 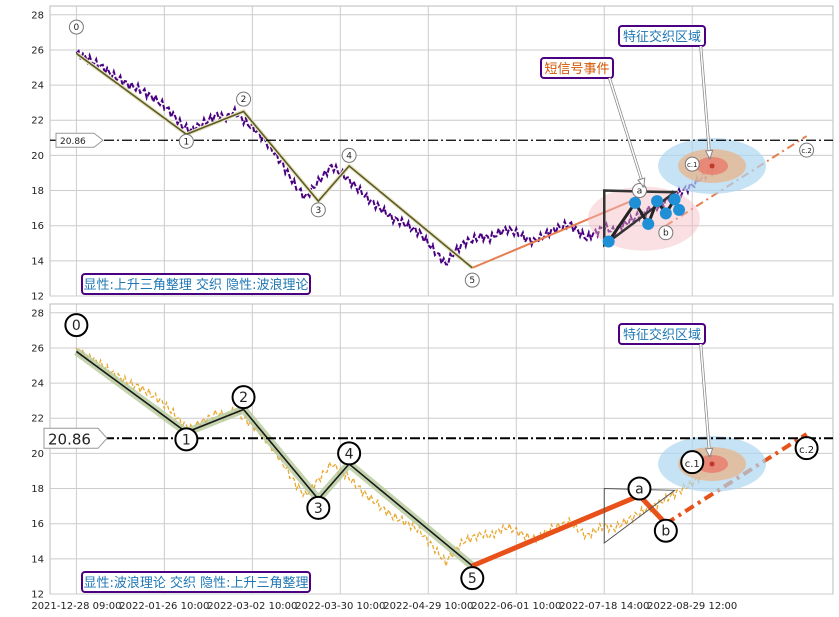 What do you see at coordinates (516, 606) in the screenshot?
I see `x-tick-label: 2022-06-01 10:00` at bounding box center [516, 606].